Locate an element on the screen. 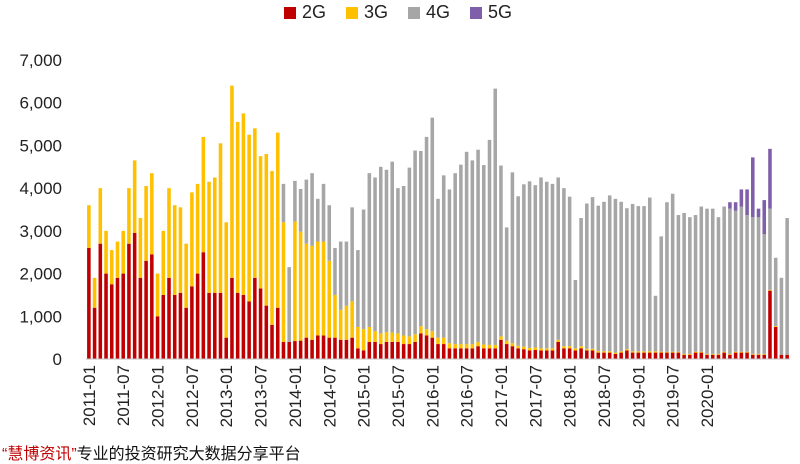 The height and width of the screenshot is (464, 800). x-tick-label: 2015-07 is located at coordinates (398, 396).